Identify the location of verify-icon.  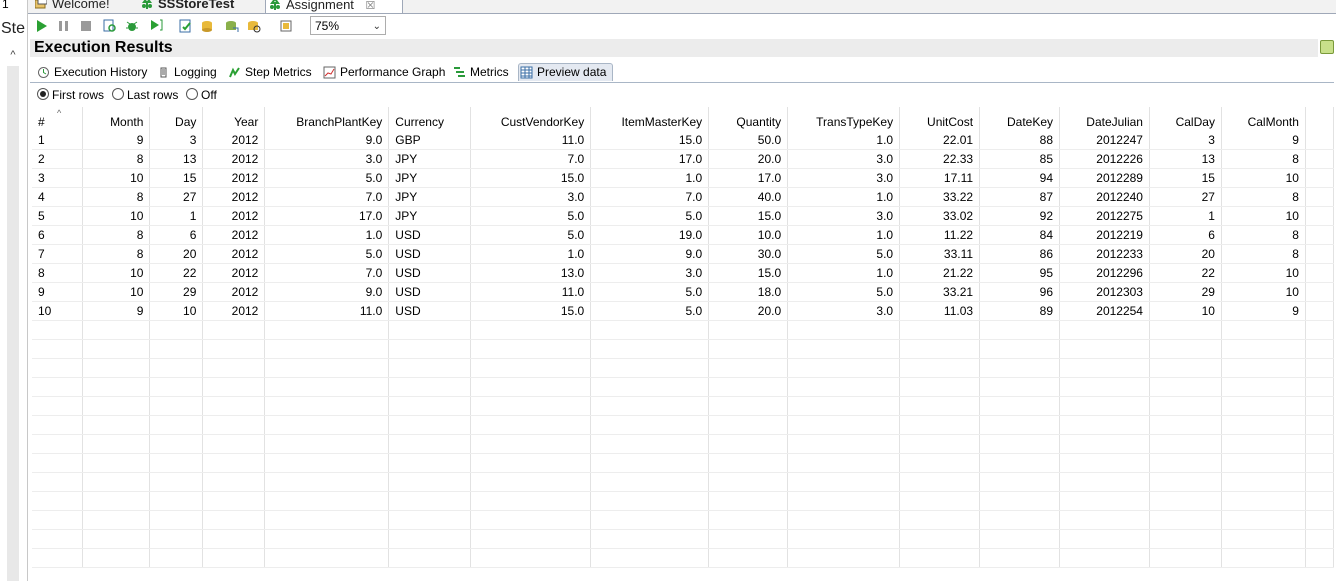
(186, 26).